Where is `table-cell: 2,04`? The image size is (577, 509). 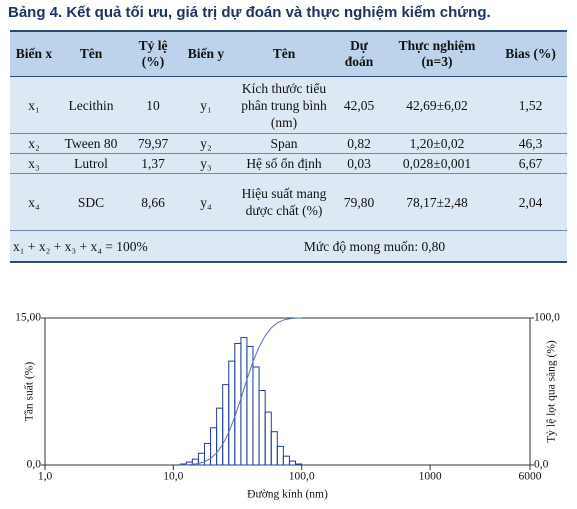 table-cell: 2,04 is located at coordinates (530, 202).